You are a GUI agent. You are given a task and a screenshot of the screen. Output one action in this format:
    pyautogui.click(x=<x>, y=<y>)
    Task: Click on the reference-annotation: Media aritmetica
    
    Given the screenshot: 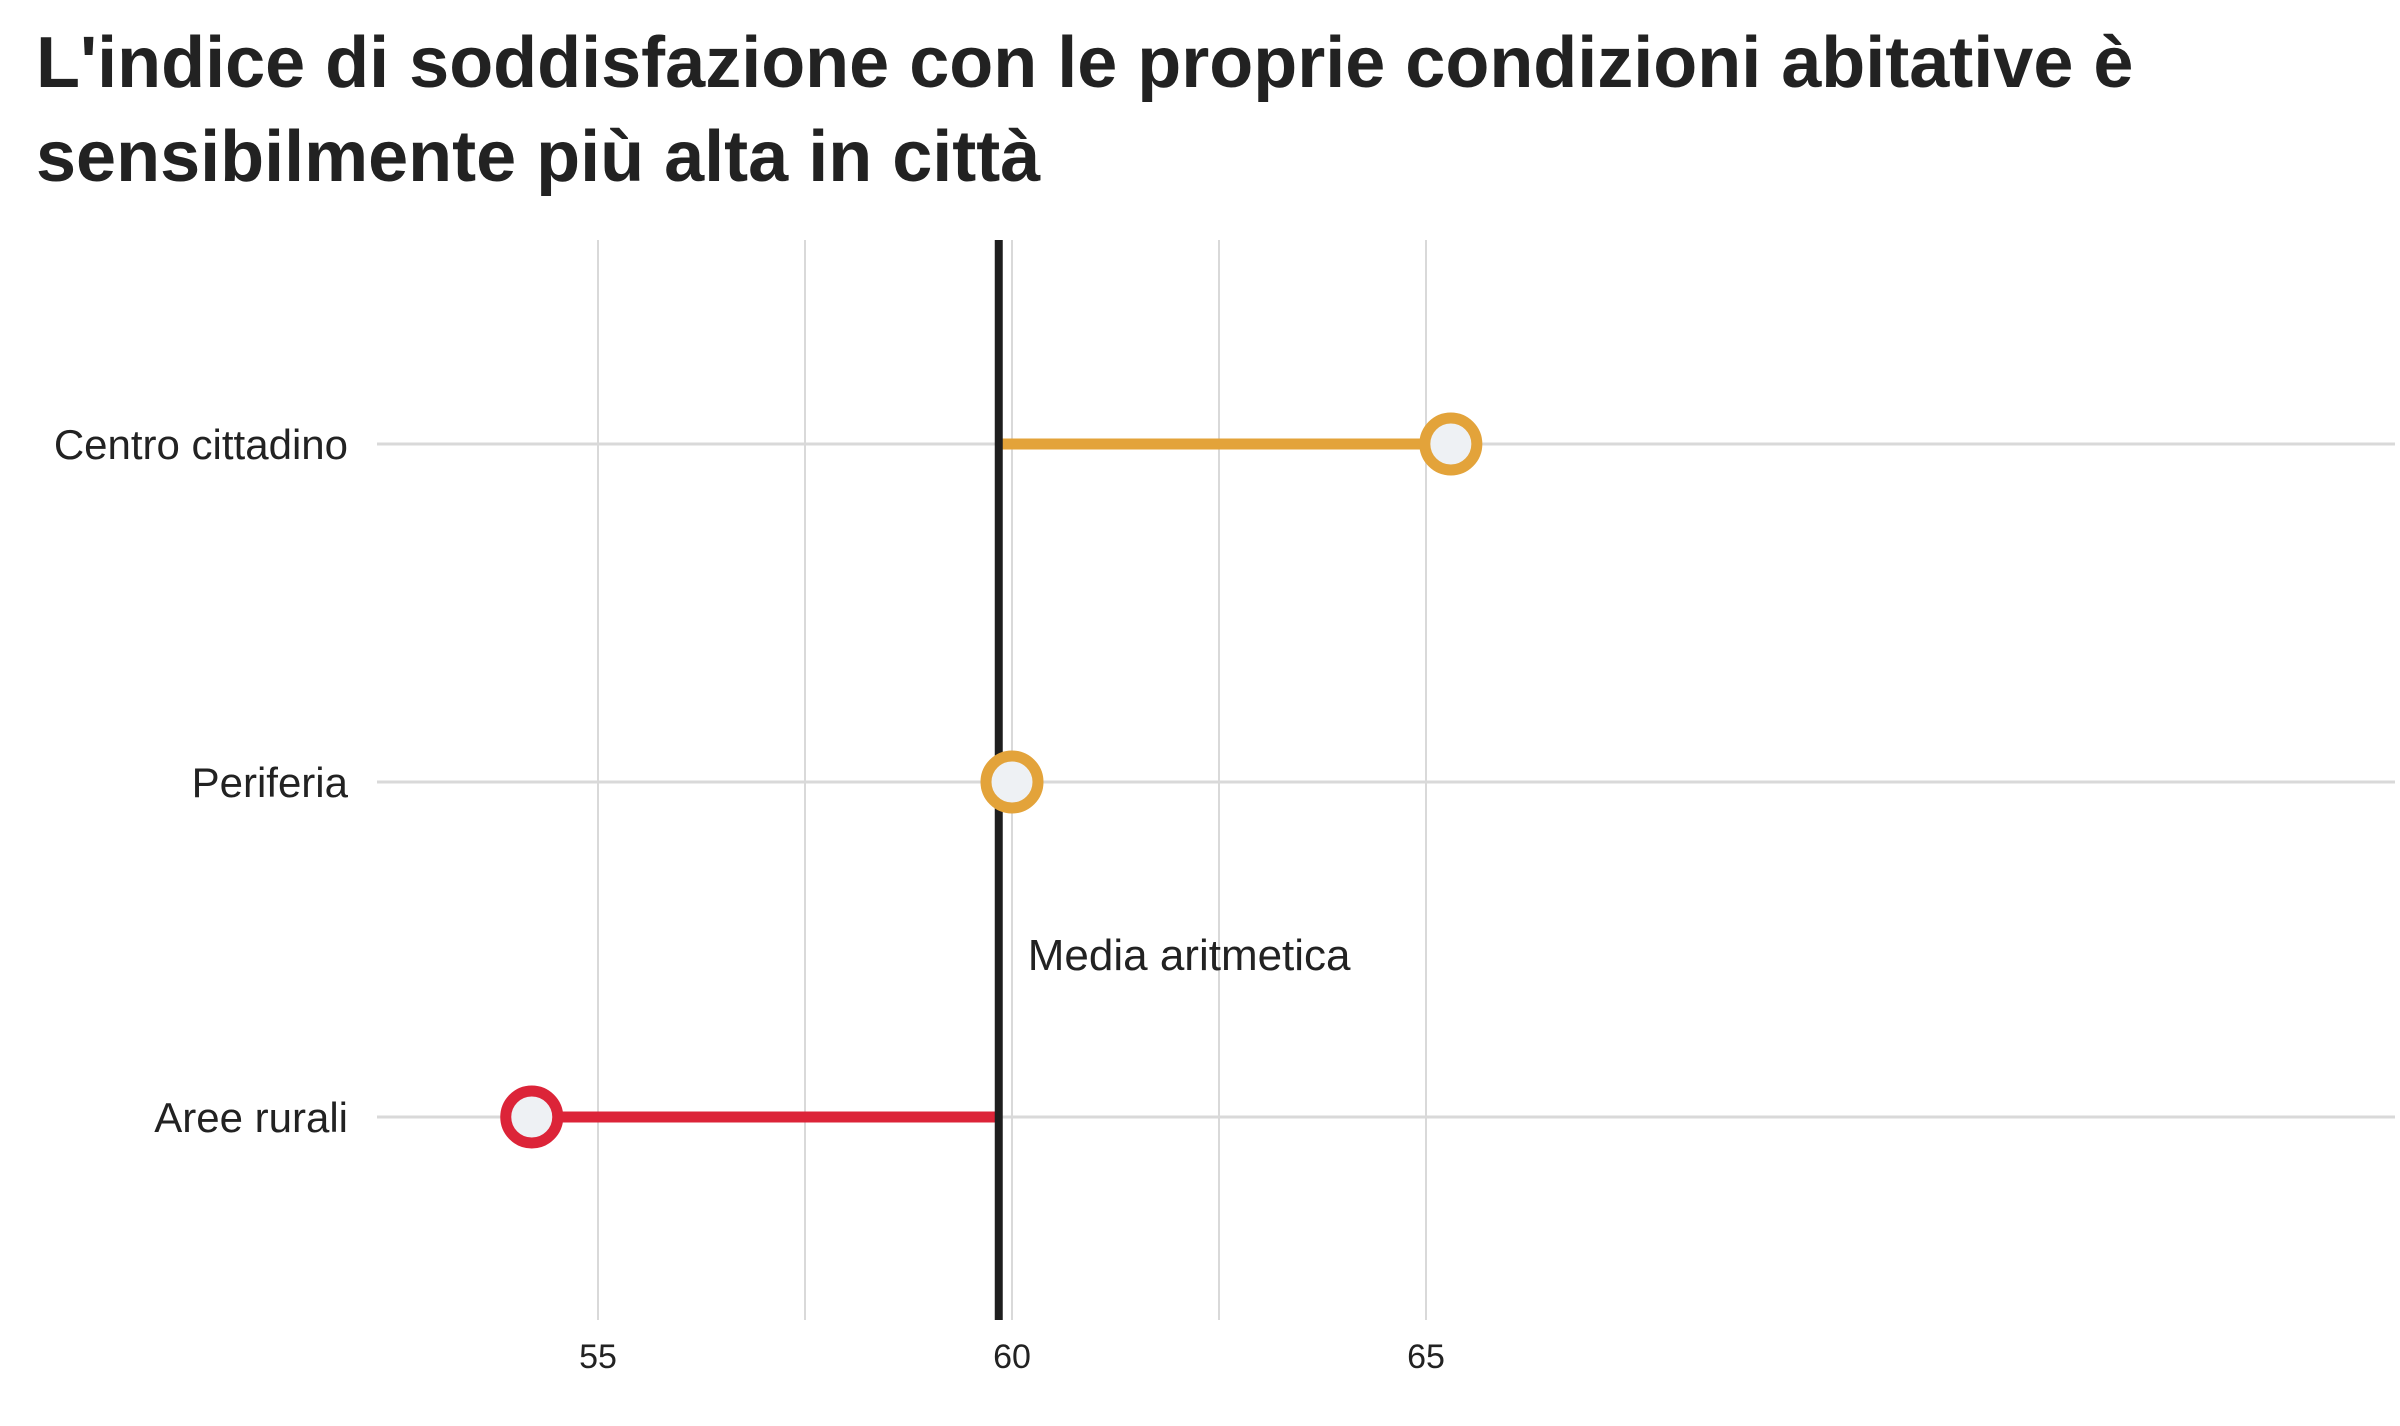 What is the action you would take?
    pyautogui.click(x=1189, y=955)
    